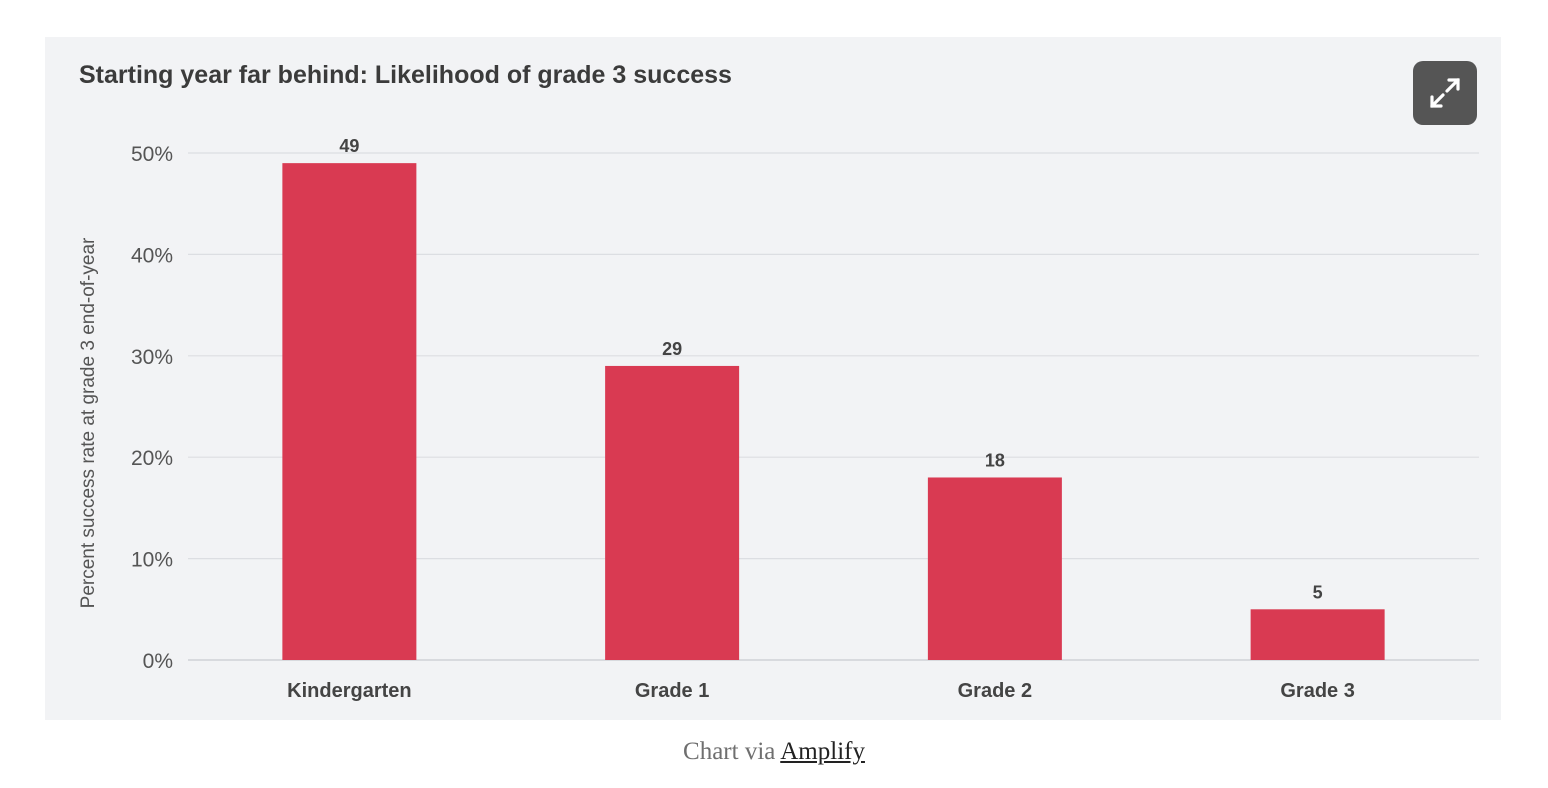  I want to click on data-label: 5, so click(1318, 592).